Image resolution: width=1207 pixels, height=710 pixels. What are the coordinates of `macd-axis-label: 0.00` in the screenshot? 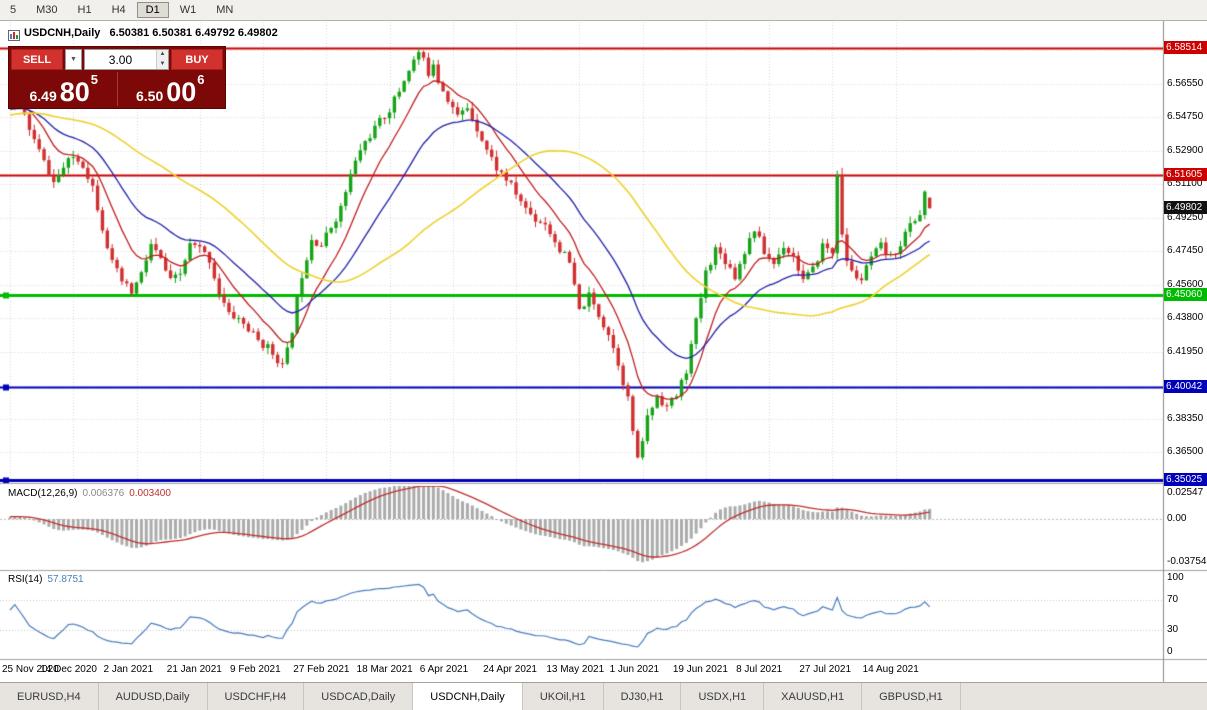 It's located at (1177, 519).